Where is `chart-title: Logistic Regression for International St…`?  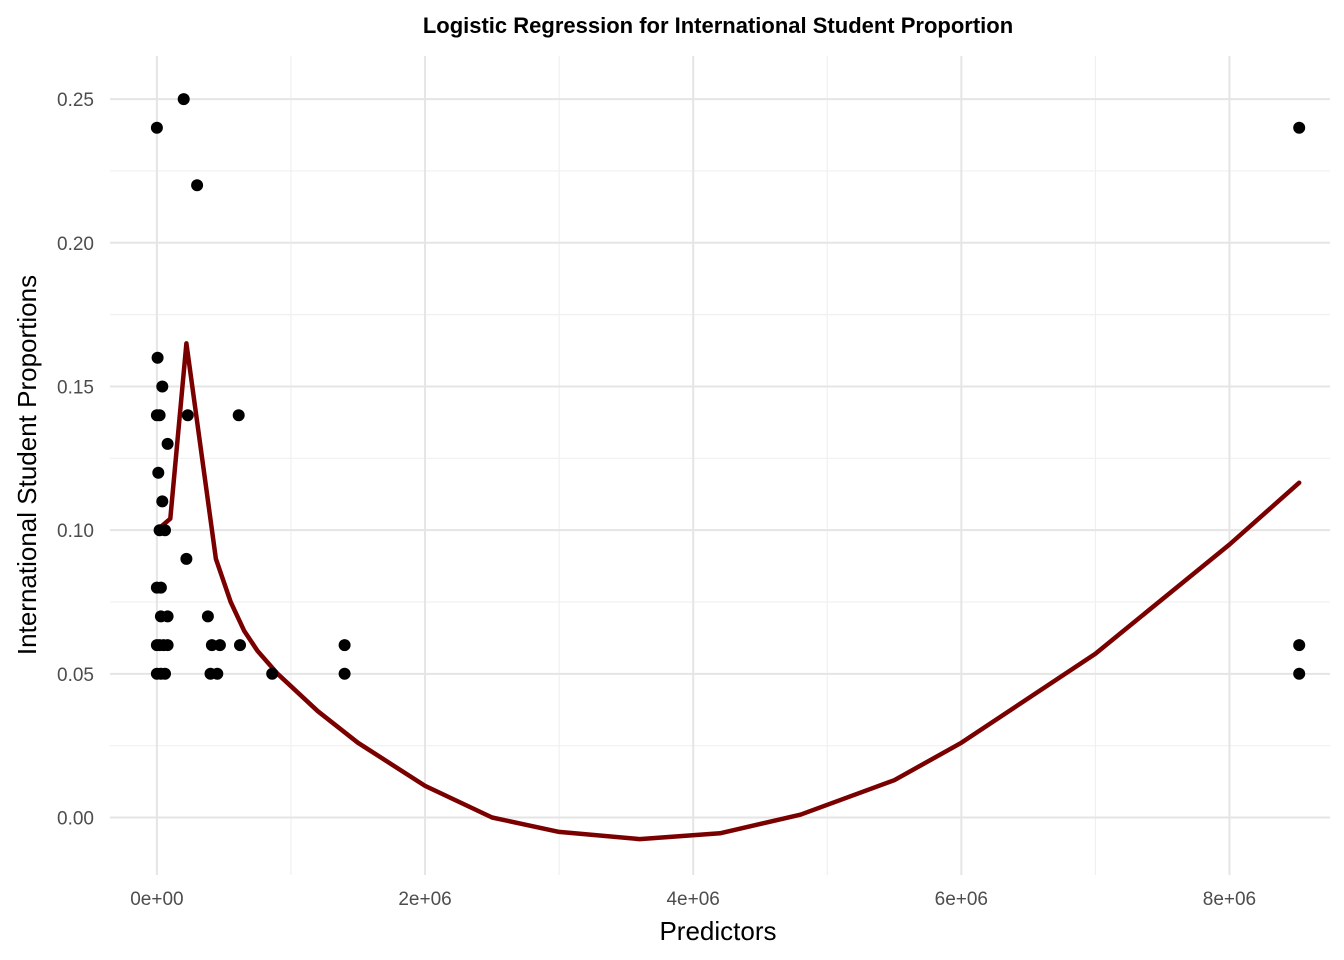
chart-title: Logistic Regression for International St… is located at coordinates (718, 25).